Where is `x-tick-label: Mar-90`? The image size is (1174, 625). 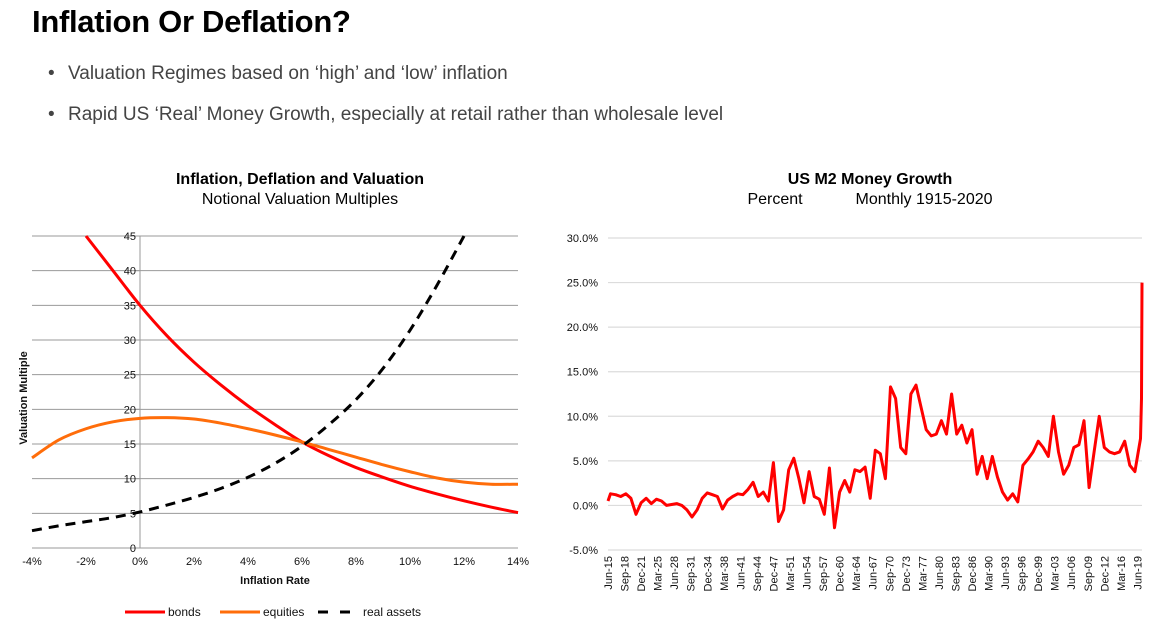 x-tick-label: Mar-90 is located at coordinates (990, 573).